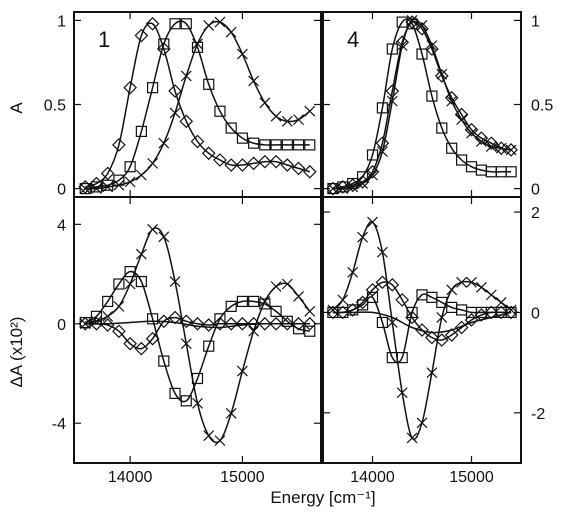 Image resolution: width=562 pixels, height=514 pixels. What do you see at coordinates (353, 39) in the screenshot?
I see `panel-label: 4` at bounding box center [353, 39].